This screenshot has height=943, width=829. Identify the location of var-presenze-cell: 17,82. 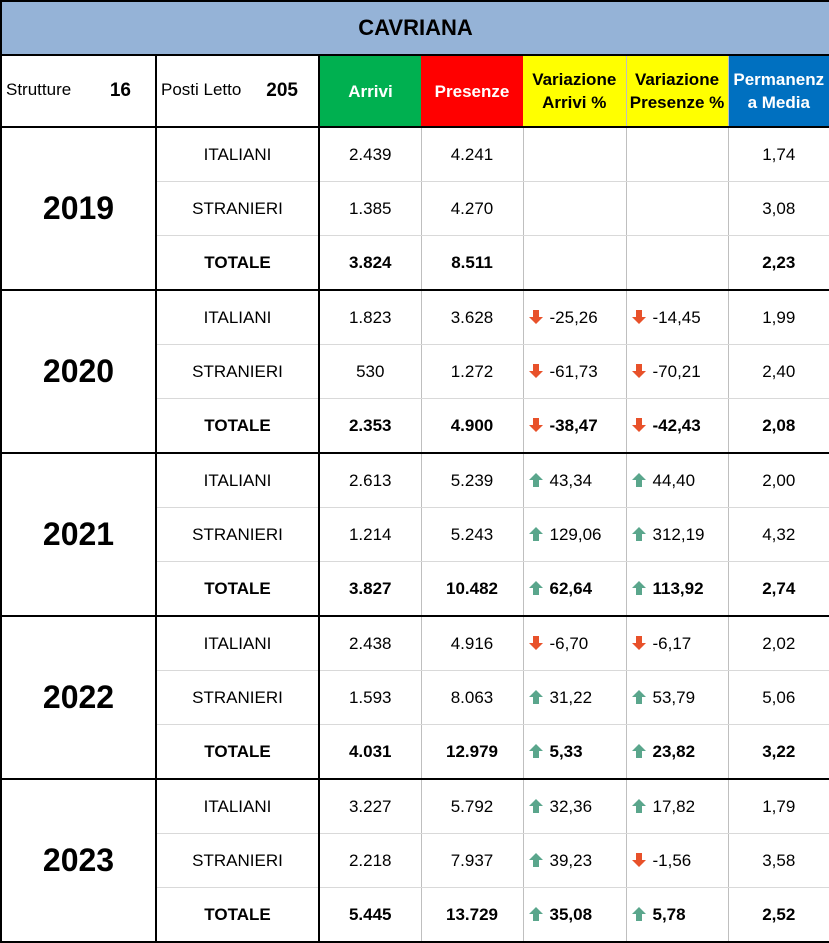
(677, 806).